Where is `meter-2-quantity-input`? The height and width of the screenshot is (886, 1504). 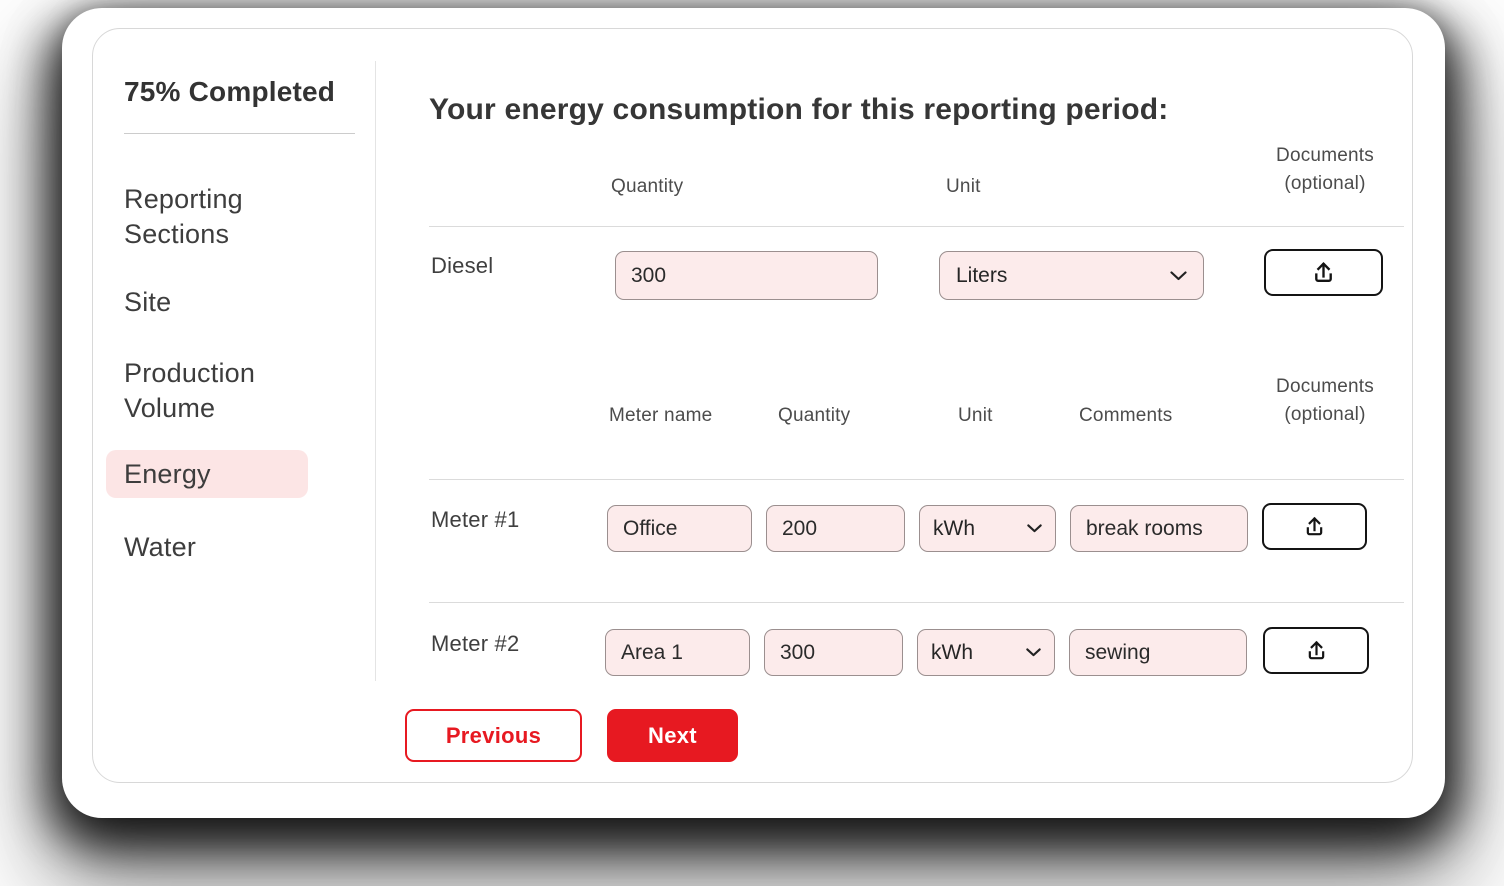
meter-2-quantity-input is located at coordinates (833, 652).